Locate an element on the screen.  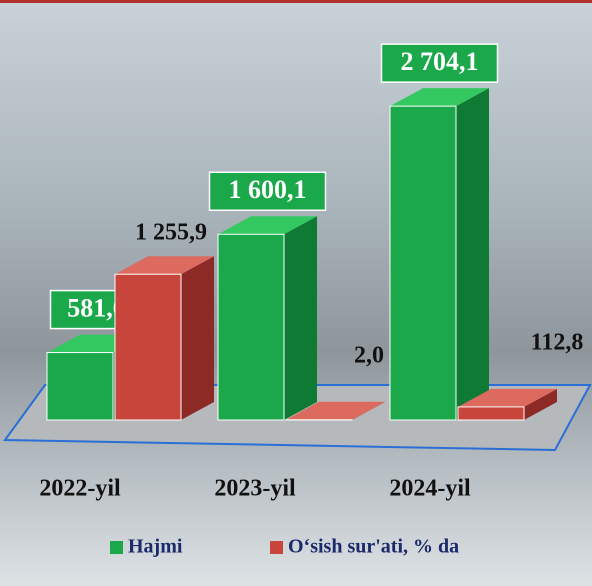
top-border is located at coordinates (296, 1).